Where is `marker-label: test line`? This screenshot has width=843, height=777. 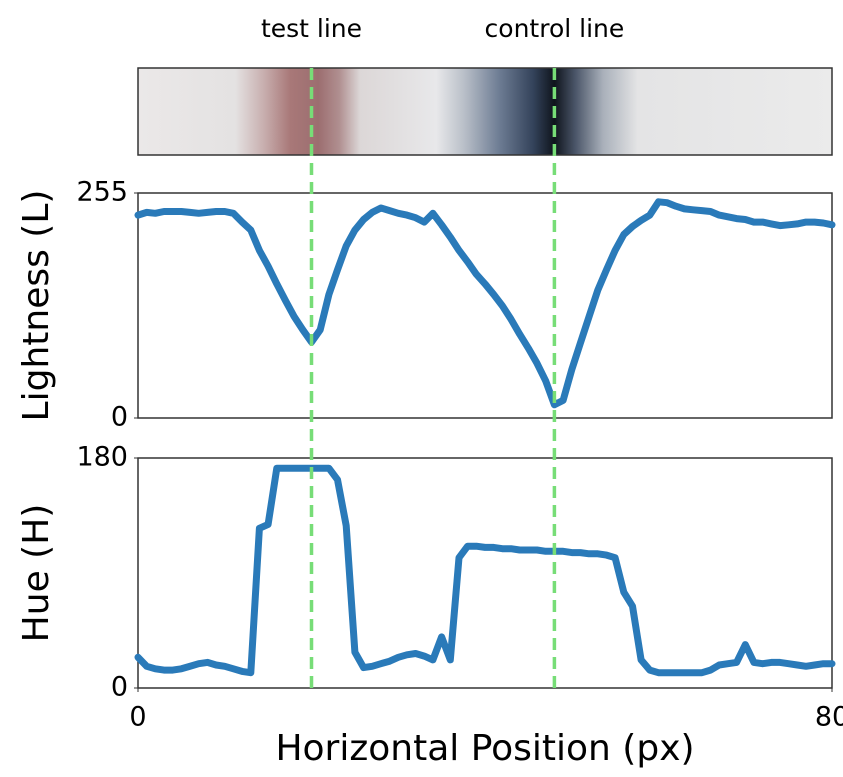
marker-label: test line is located at coordinates (311, 28).